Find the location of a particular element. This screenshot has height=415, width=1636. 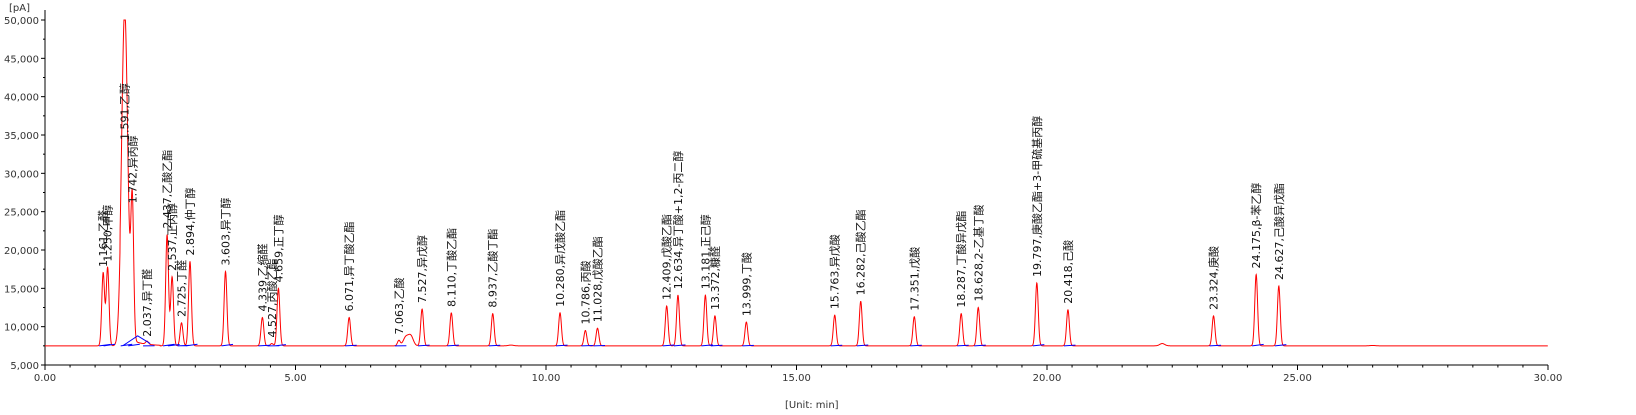

peak-label: 24.175,β-苯乙醇 is located at coordinates (1256, 226).